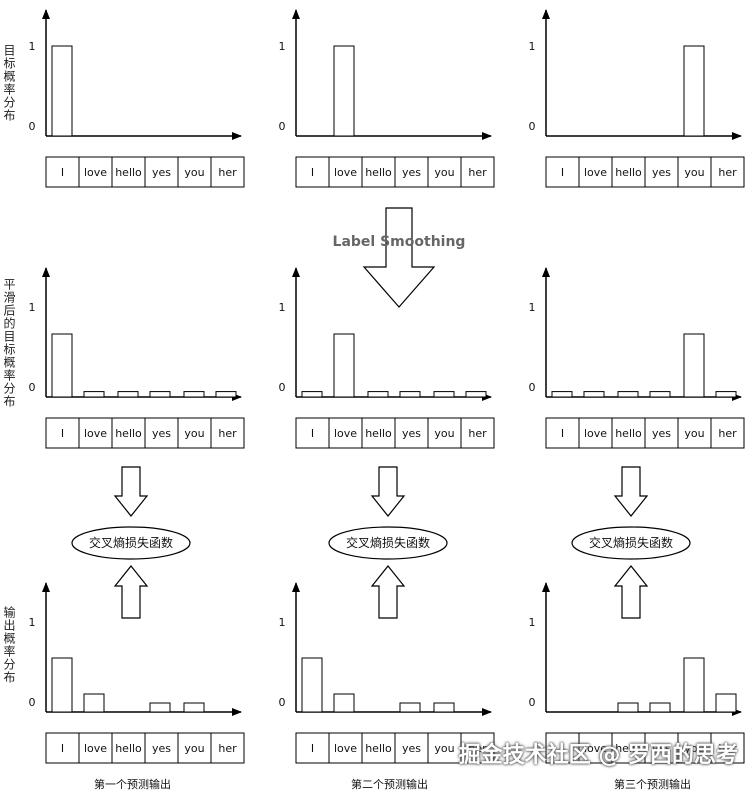 The width and height of the screenshot is (752, 793). What do you see at coordinates (631, 542) in the screenshot?
I see `loss-label-3: 交叉熵损失函数` at bounding box center [631, 542].